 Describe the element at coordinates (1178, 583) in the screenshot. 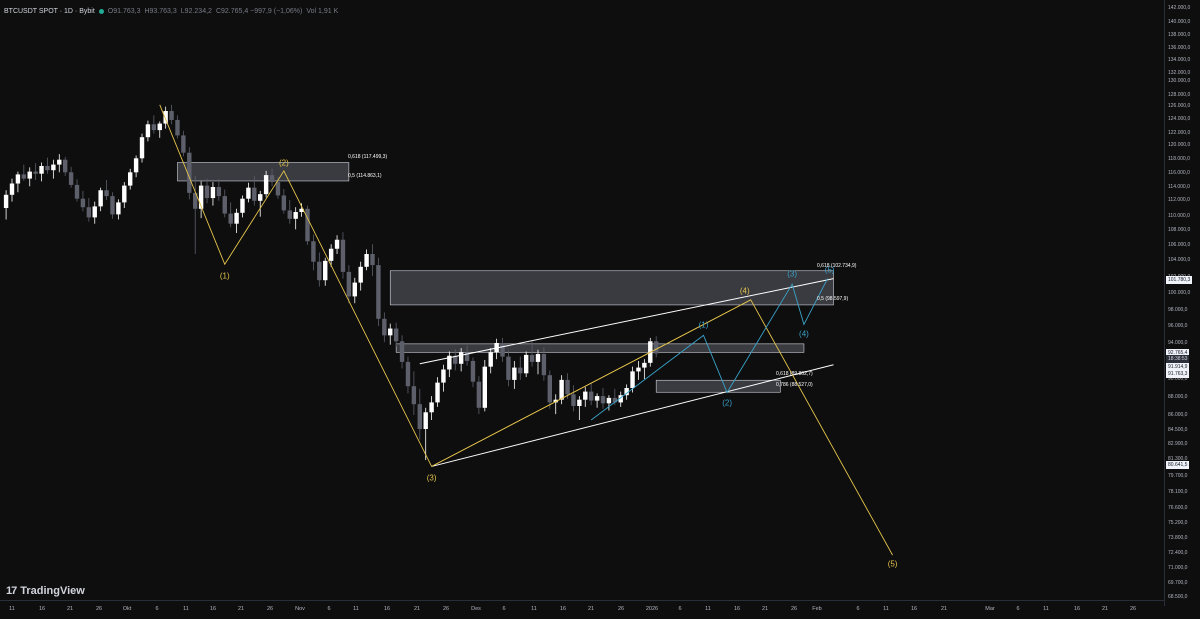

I see `price-tick-label: 69.700,0` at that location.